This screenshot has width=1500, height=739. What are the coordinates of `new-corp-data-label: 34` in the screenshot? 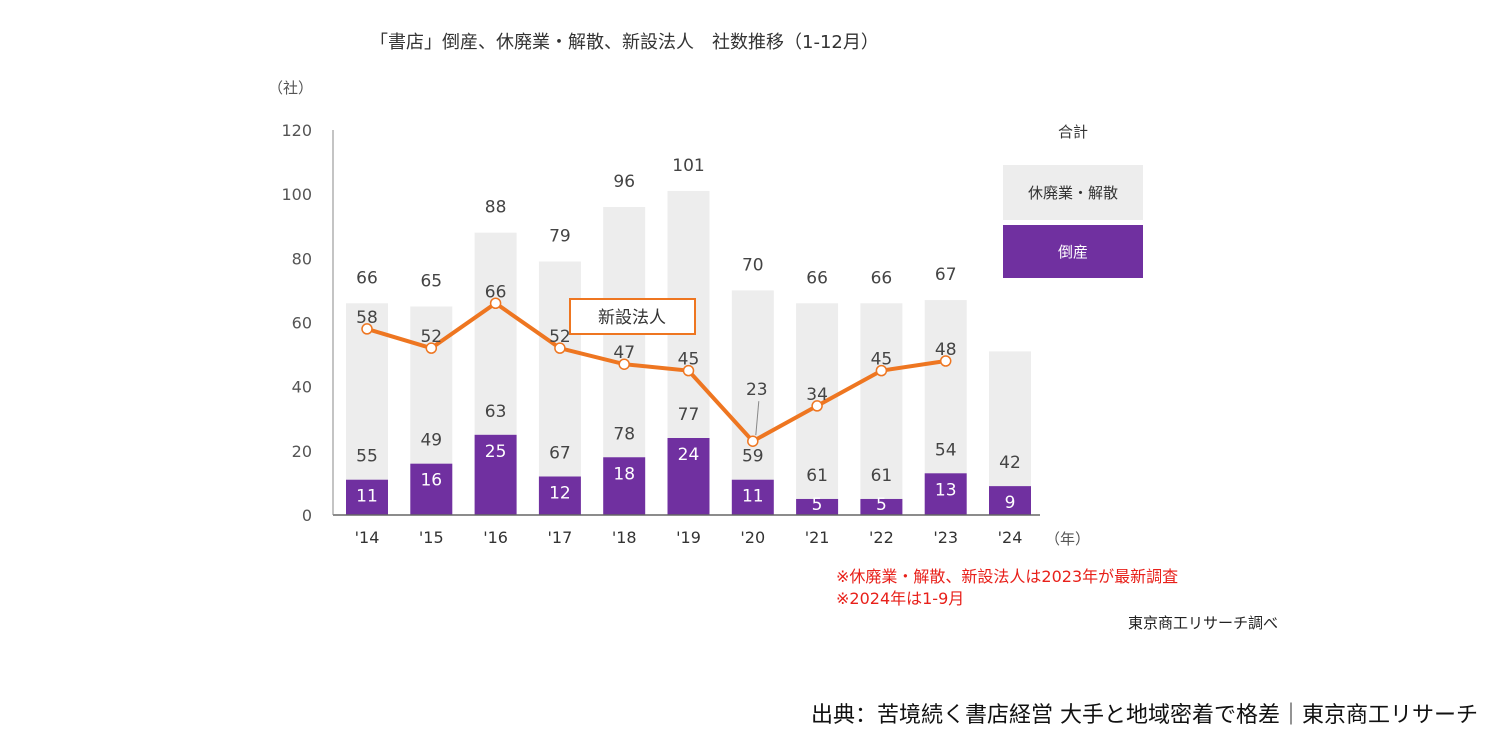 It's located at (817, 395).